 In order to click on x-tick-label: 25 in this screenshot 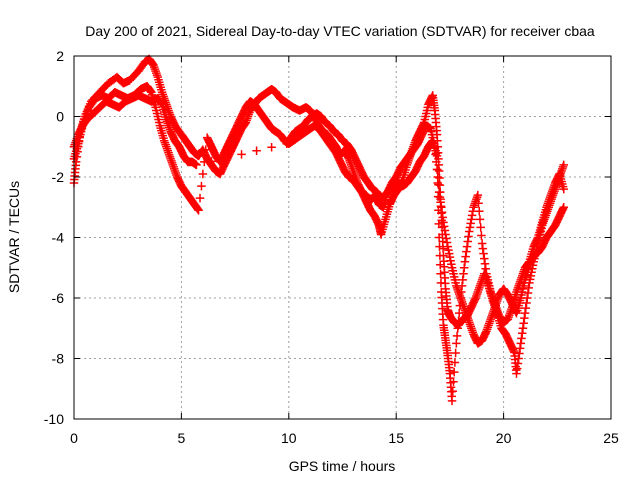, I will do `click(611, 438)`.